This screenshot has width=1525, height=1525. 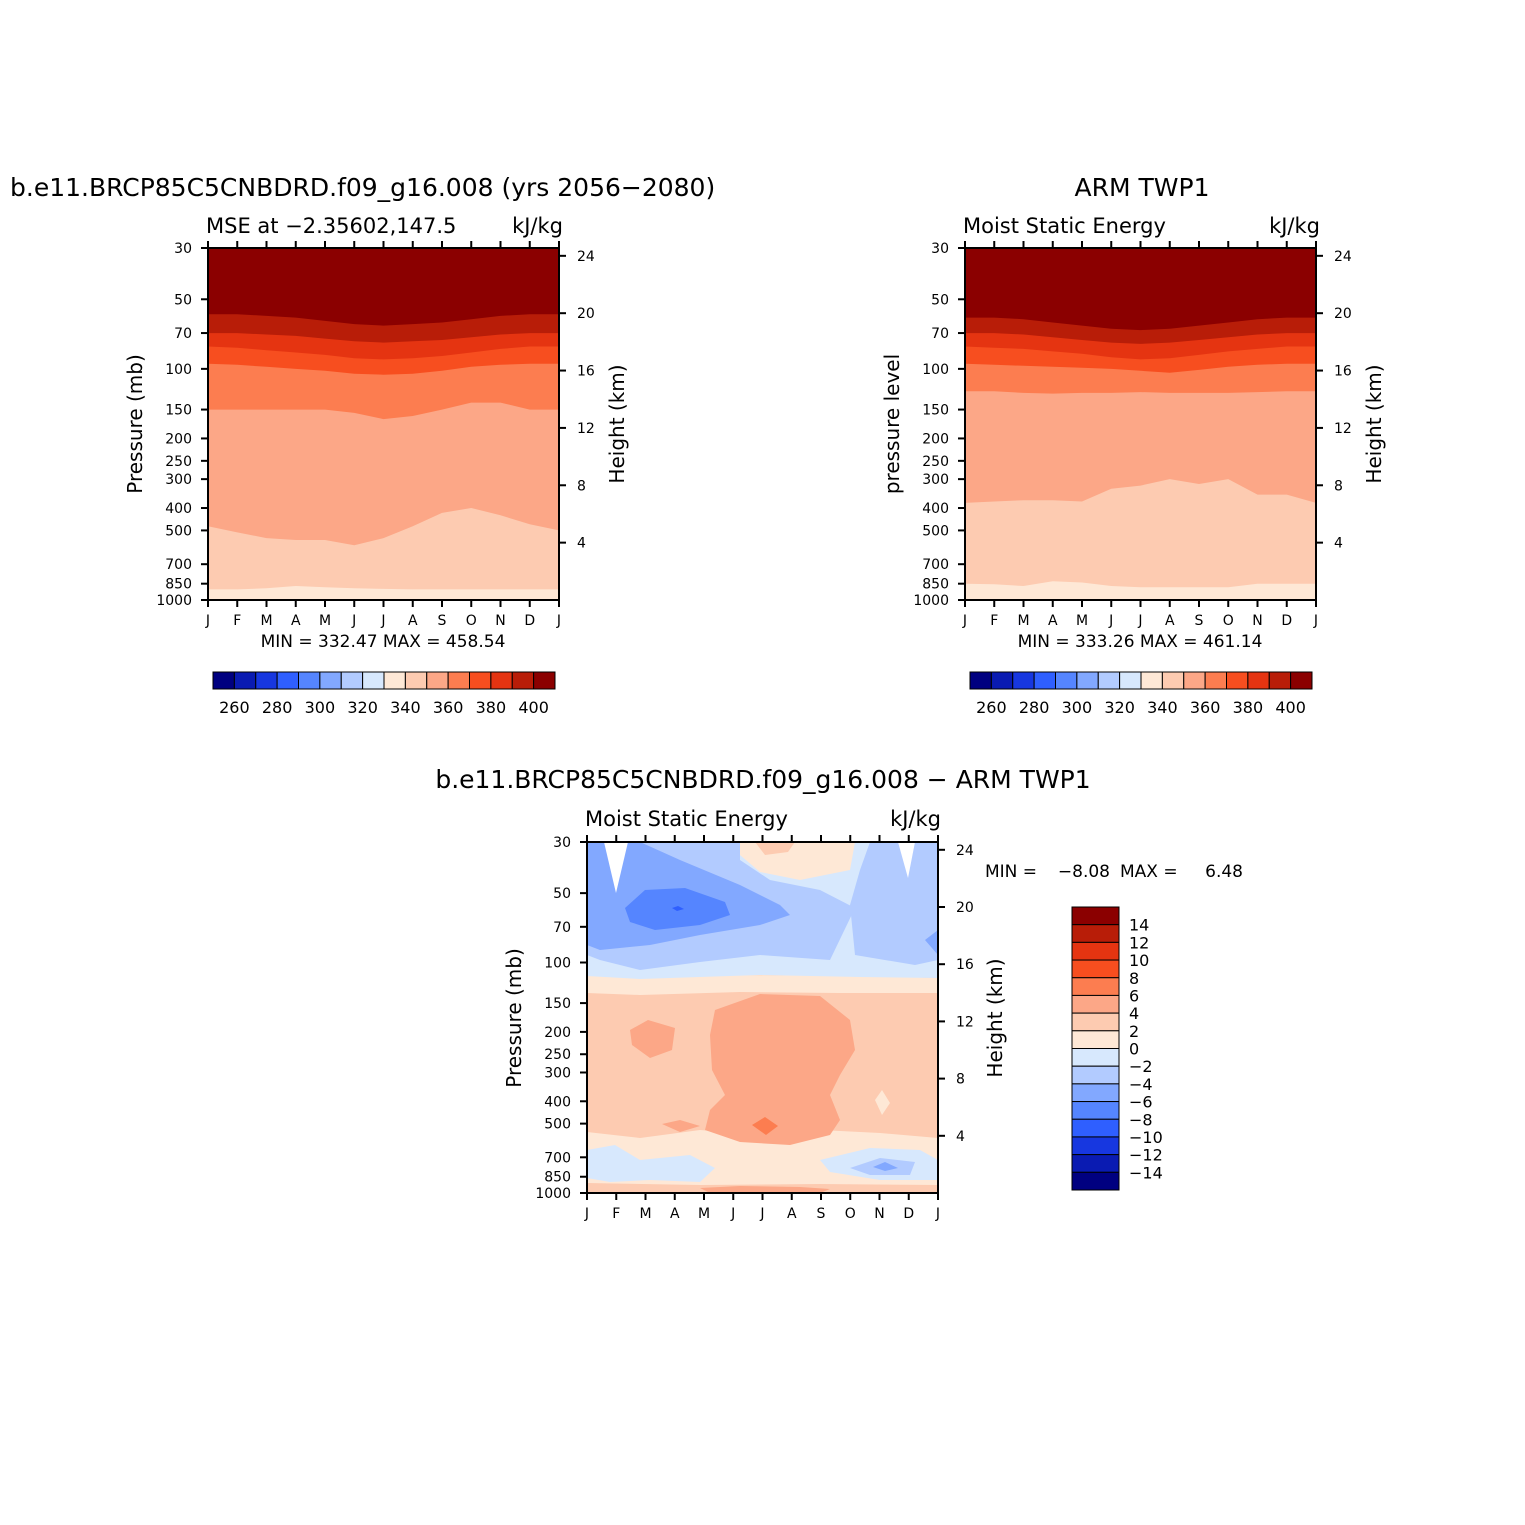 What do you see at coordinates (678, 908) in the screenshot?
I see `diff-fill-upper-m8` at bounding box center [678, 908].